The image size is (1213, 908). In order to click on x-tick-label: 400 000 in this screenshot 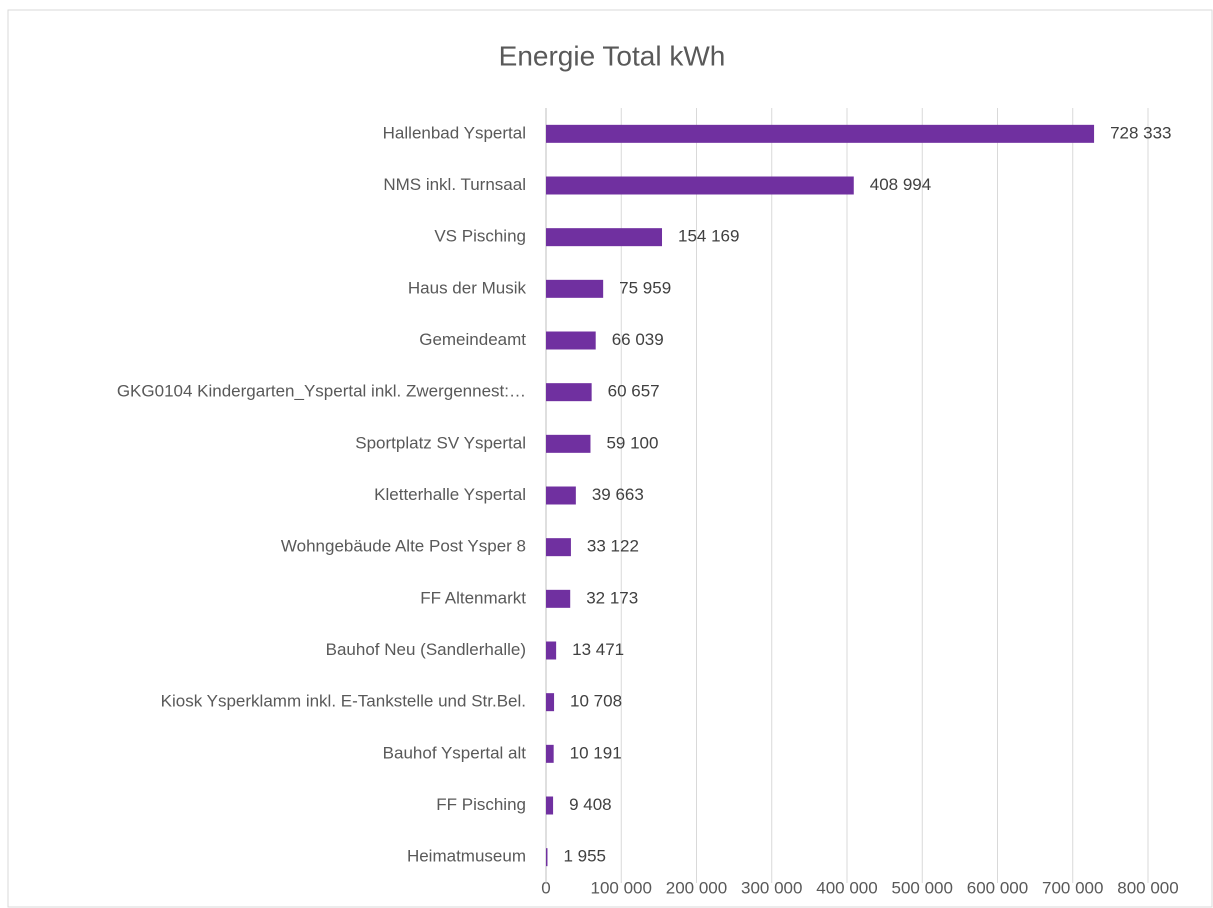, I will do `click(846, 887)`.